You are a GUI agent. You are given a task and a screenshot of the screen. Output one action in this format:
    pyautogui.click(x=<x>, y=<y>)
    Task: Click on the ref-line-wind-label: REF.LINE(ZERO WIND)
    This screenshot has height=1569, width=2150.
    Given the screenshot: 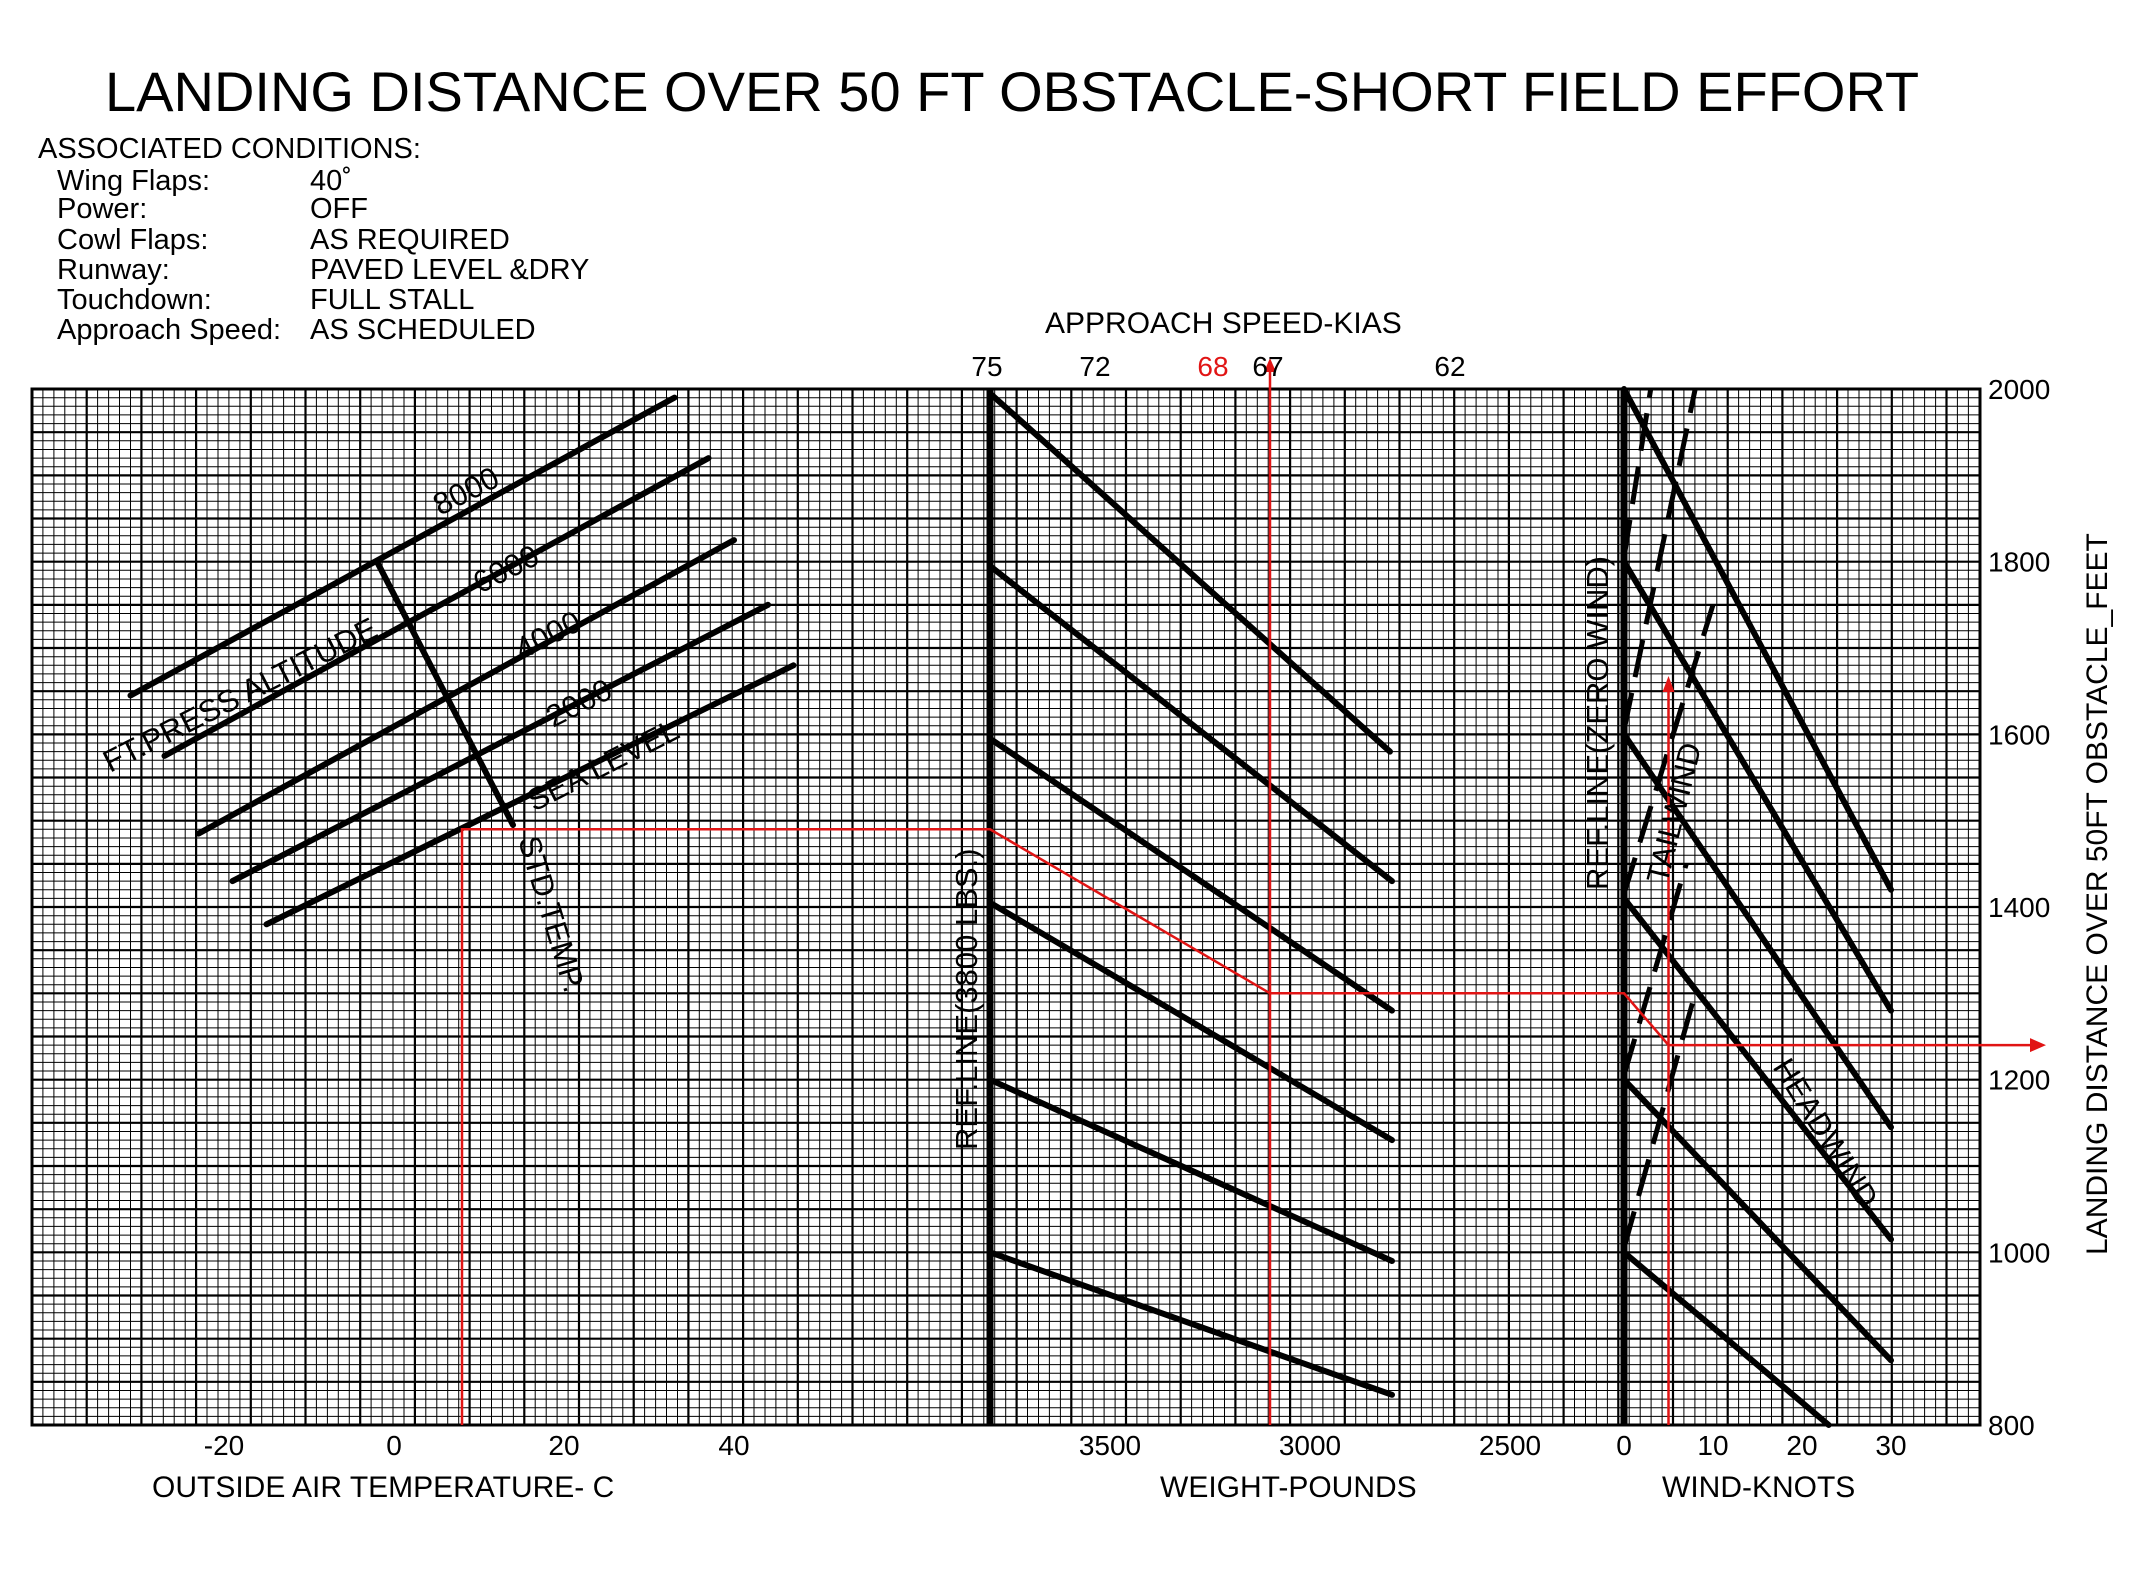 What is the action you would take?
    pyautogui.click(x=1597, y=723)
    